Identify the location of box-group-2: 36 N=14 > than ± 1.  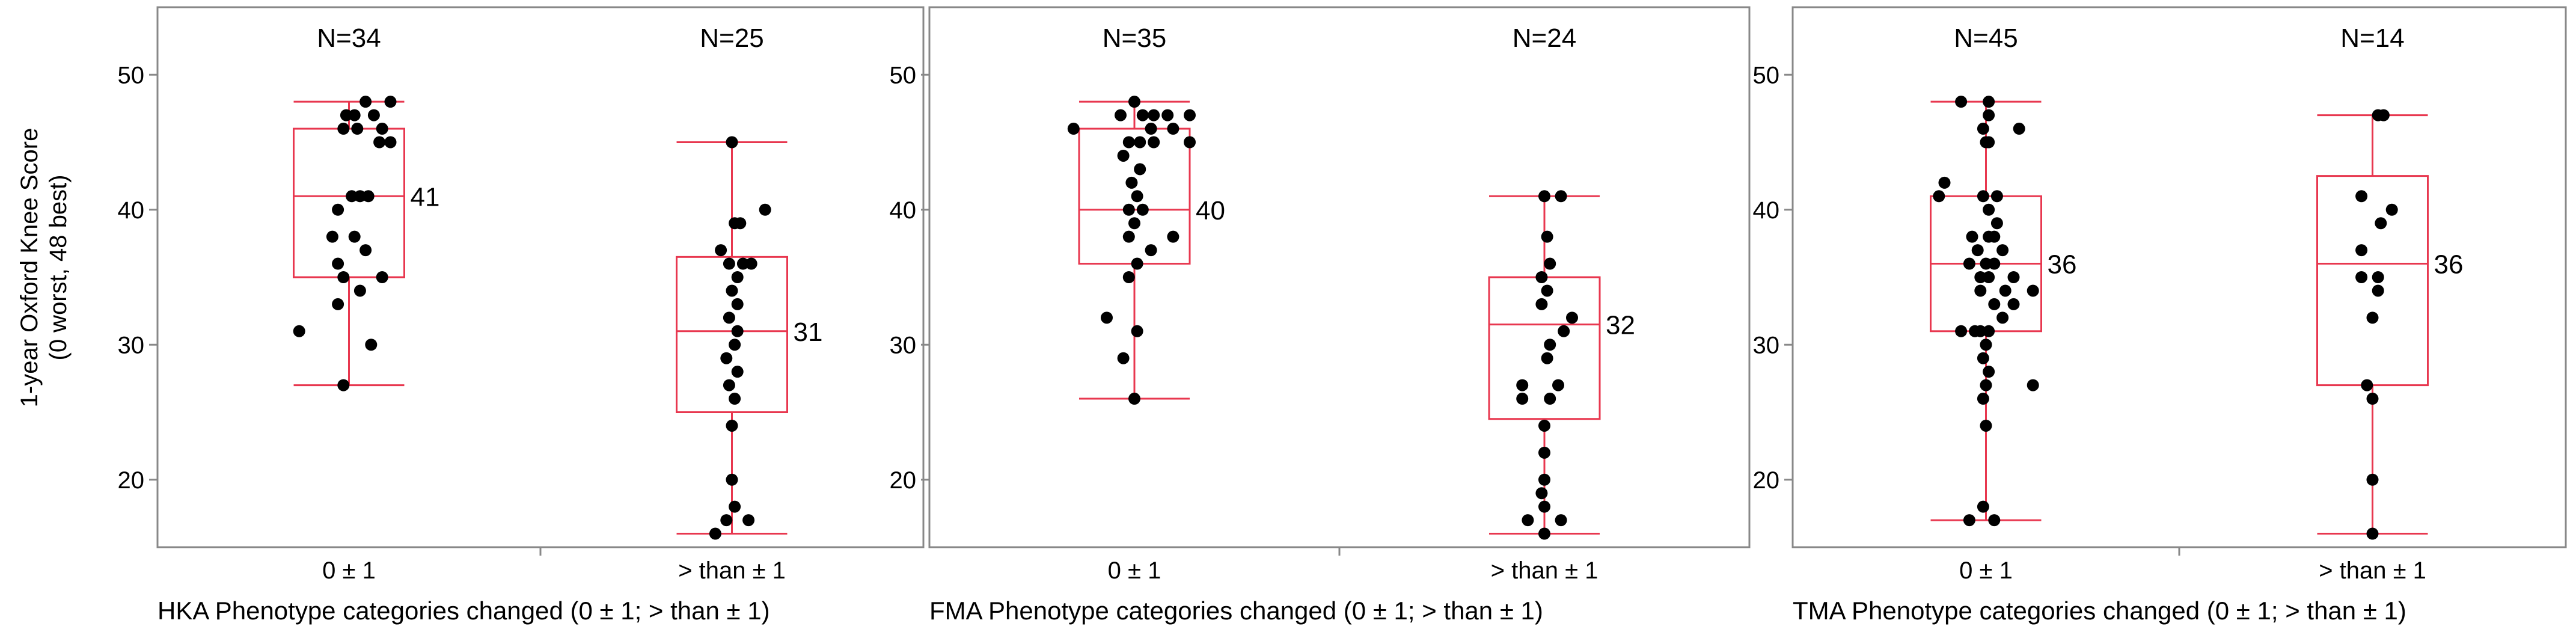
(2389, 303).